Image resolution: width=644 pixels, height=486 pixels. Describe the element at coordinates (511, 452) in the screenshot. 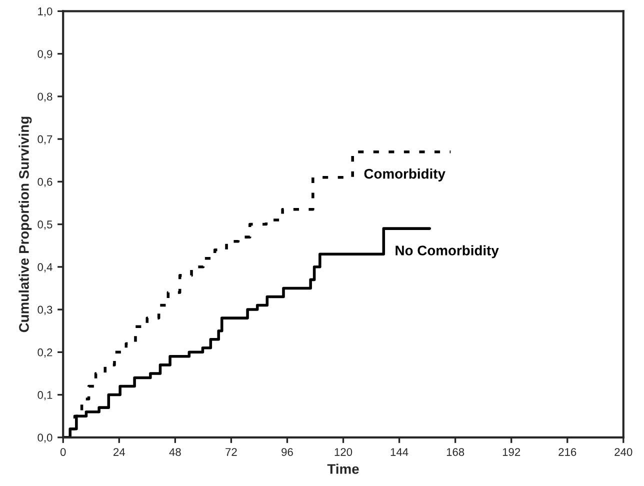

I see `x-tick-label: 192` at that location.